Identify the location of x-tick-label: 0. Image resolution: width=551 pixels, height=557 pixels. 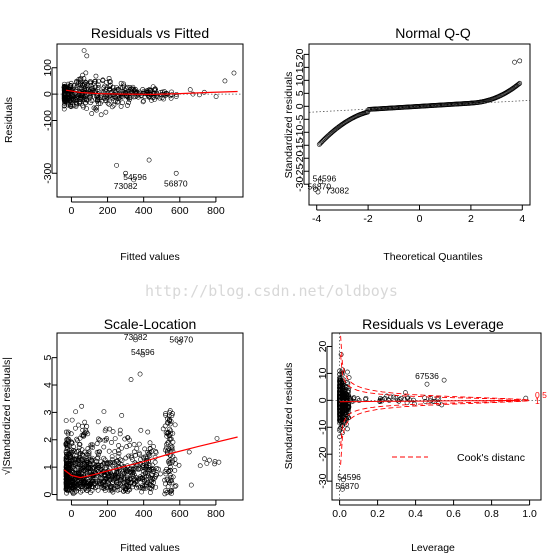
(72, 211).